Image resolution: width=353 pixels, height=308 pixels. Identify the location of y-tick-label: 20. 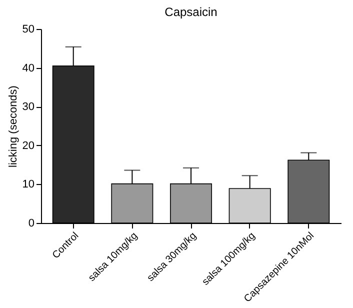
(28, 146).